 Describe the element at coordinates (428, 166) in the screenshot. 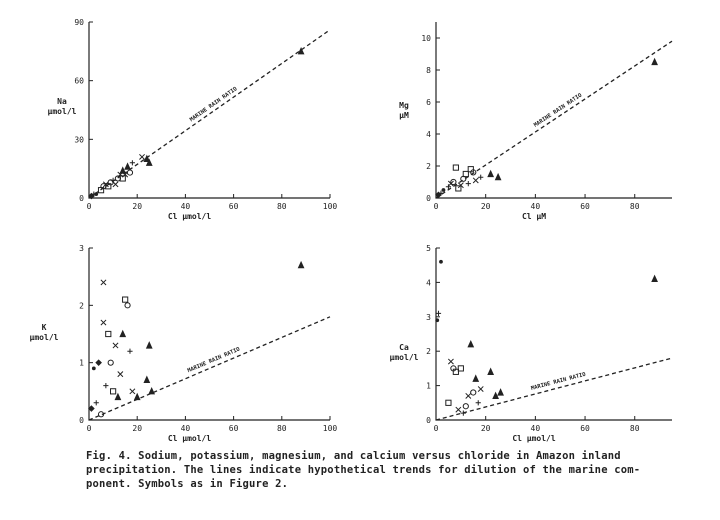

I see `mg-y-tick-label: 2` at that location.